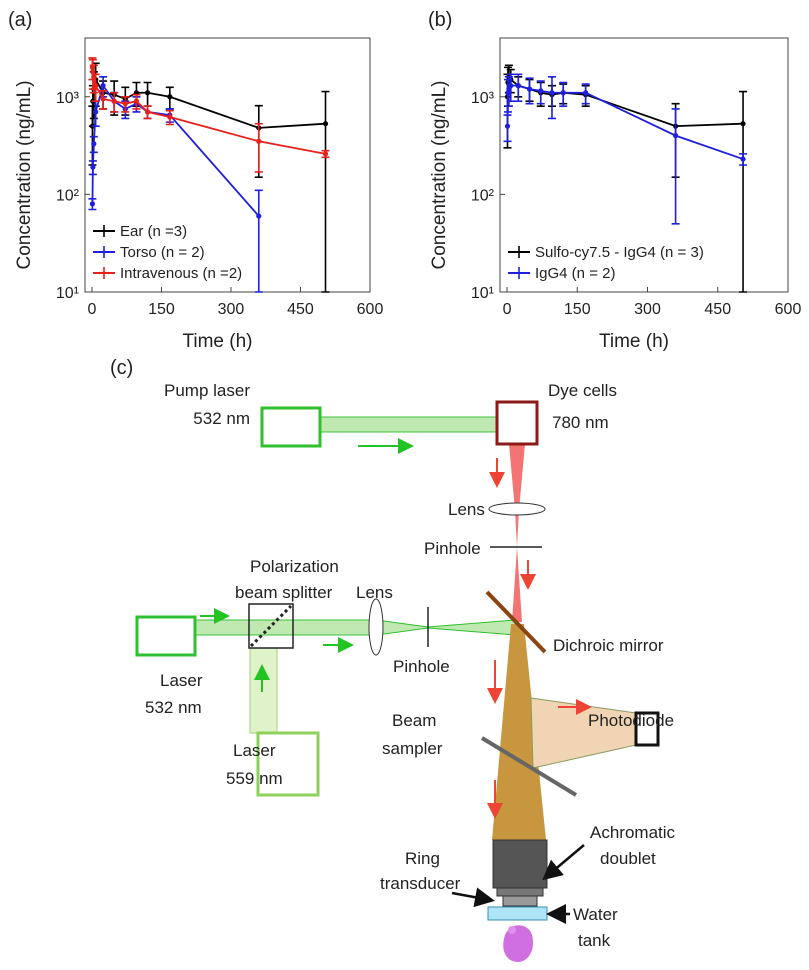  Describe the element at coordinates (529, 766) in the screenshot. I see `beam-sampler` at that location.